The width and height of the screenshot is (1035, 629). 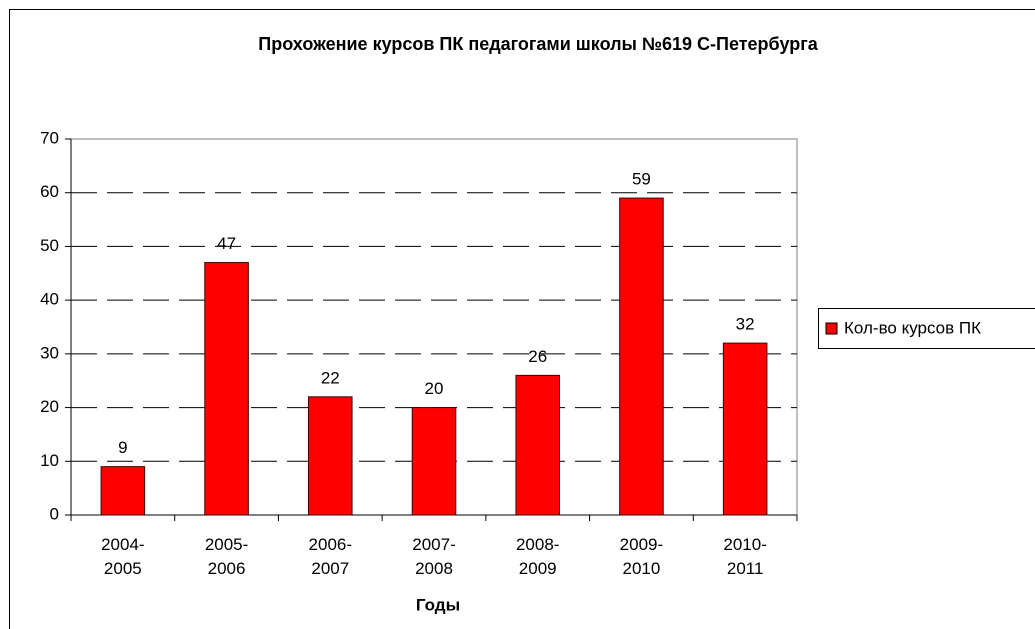 What do you see at coordinates (537, 356) in the screenshot?
I see `data-label: 26` at bounding box center [537, 356].